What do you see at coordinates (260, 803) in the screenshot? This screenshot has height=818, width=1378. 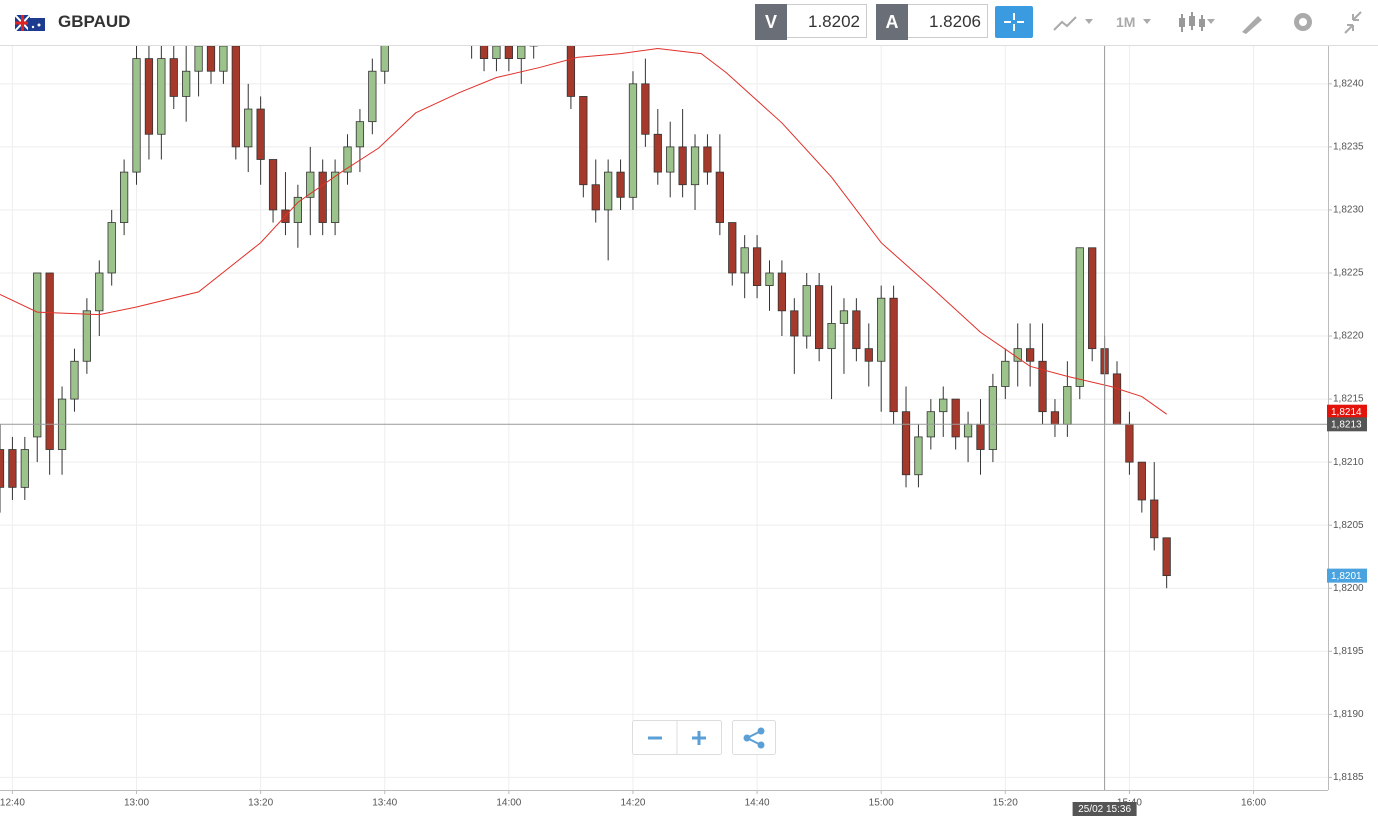 I see `x-tick-label: 13:20` at bounding box center [260, 803].